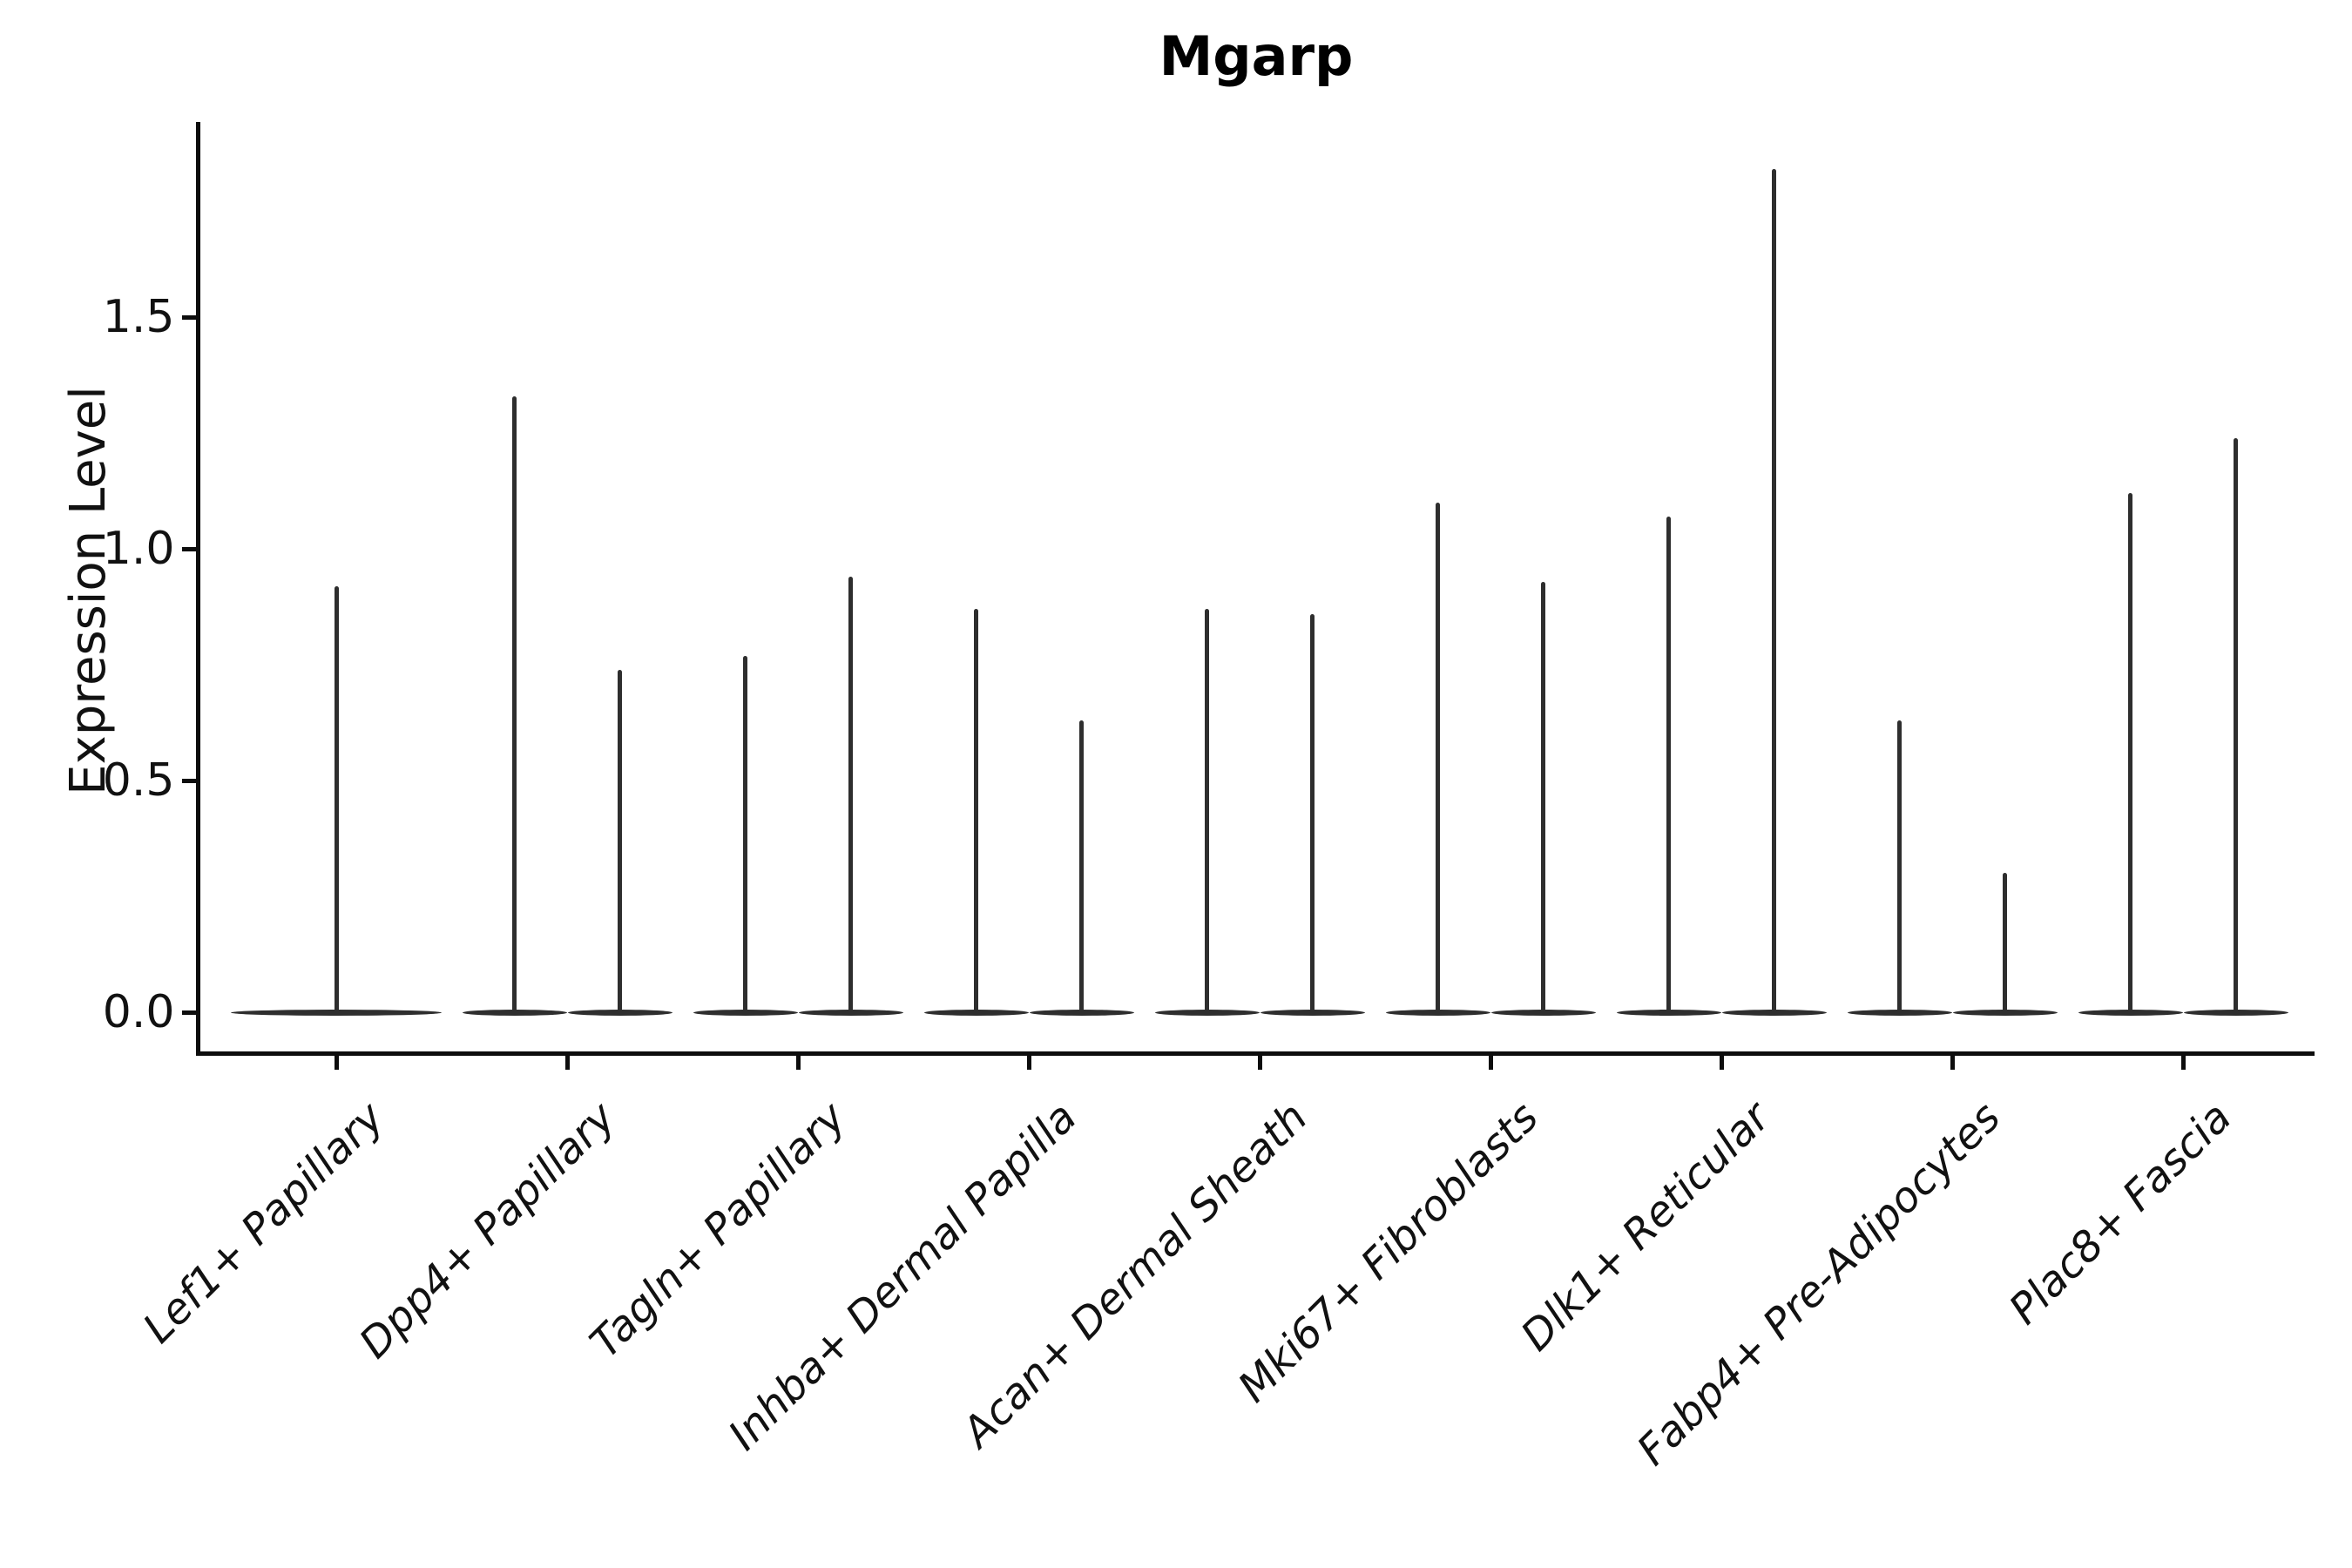  Describe the element at coordinates (718, 1230) in the screenshot. I see `x-tick-label: Tagln+ Papillary` at that location.